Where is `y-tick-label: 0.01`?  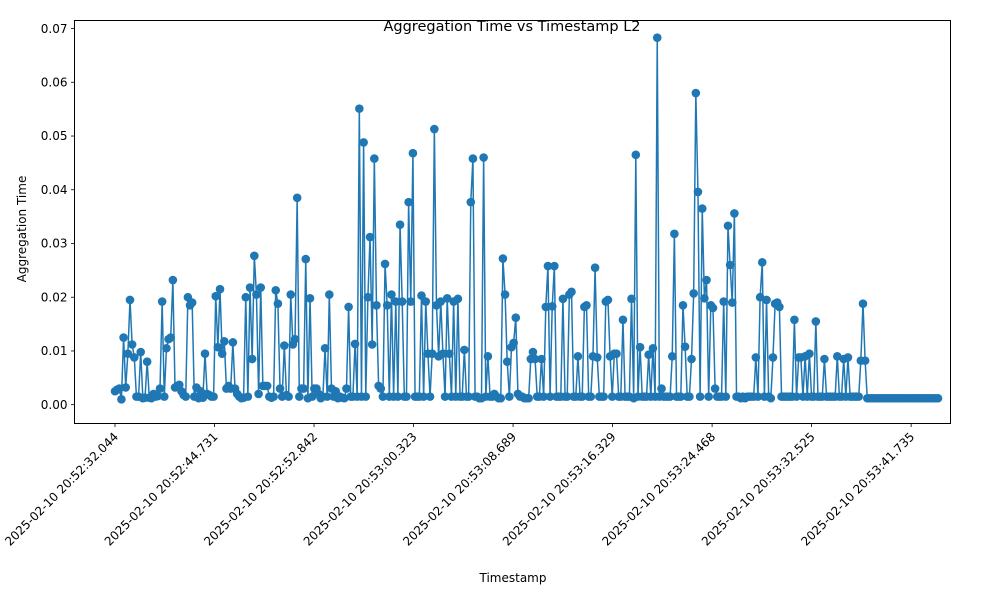 y-tick-label: 0.01 is located at coordinates (54, 351).